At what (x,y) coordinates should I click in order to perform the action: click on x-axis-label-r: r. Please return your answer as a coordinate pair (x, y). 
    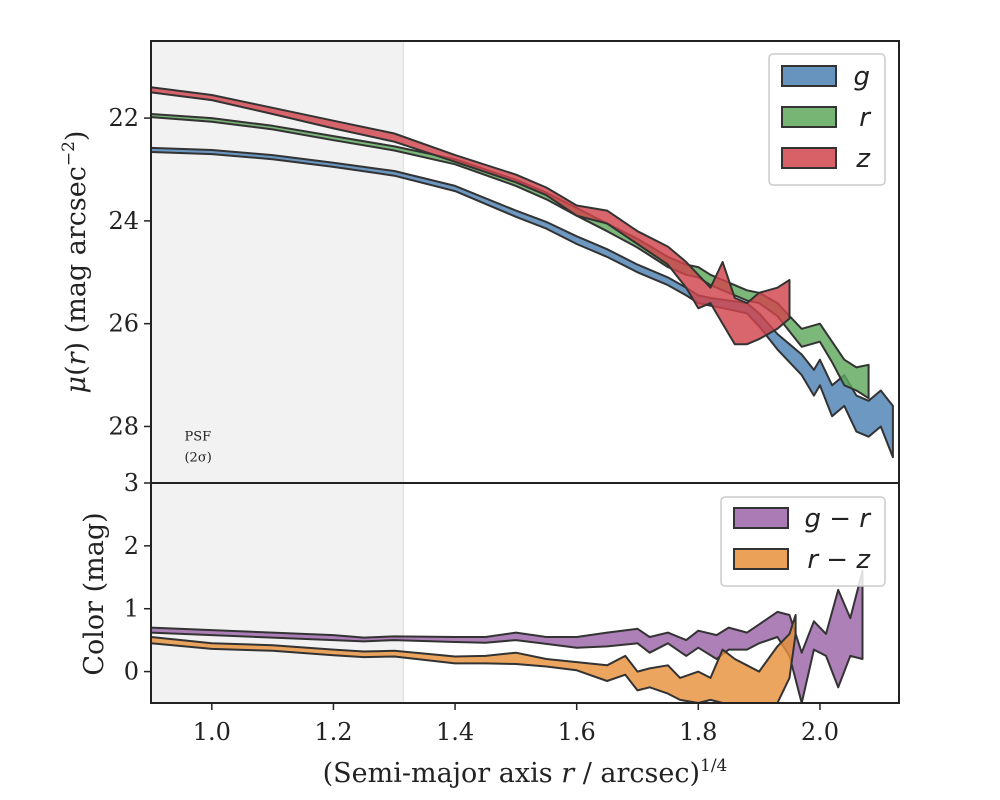
    Looking at the image, I should click on (568, 773).